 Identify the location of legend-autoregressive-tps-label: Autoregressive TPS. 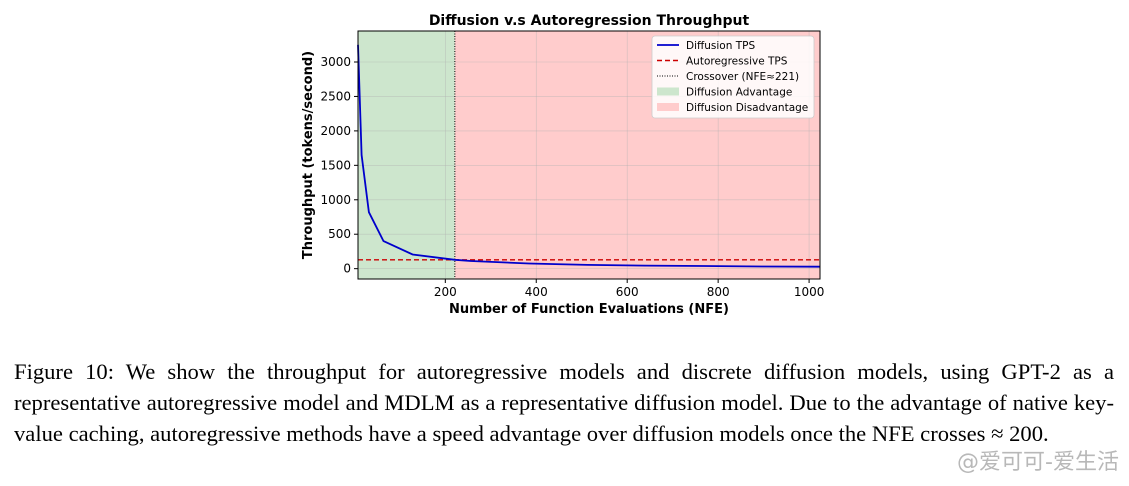
(737, 62).